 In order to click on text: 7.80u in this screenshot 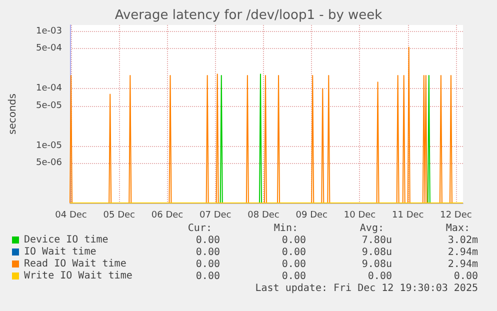, I will do `click(376, 241)`.